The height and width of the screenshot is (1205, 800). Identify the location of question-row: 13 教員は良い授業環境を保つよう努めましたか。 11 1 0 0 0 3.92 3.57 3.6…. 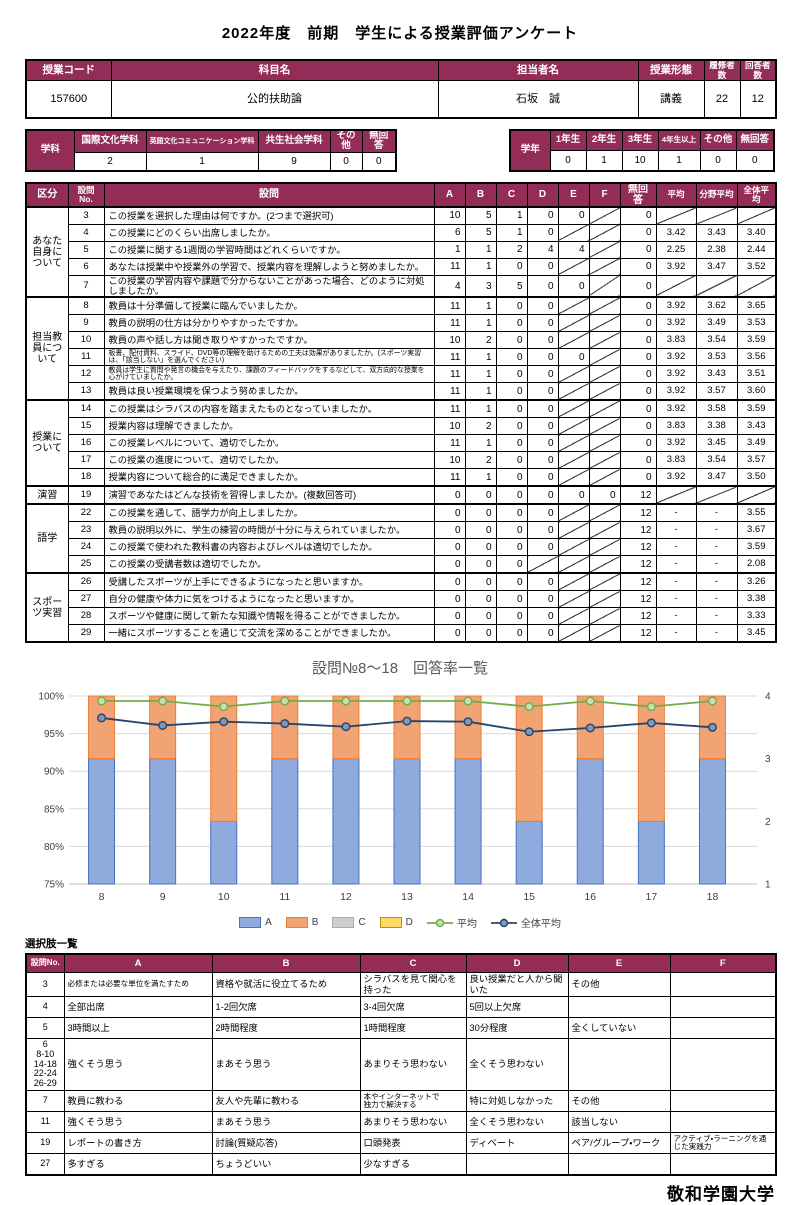
(401, 391).